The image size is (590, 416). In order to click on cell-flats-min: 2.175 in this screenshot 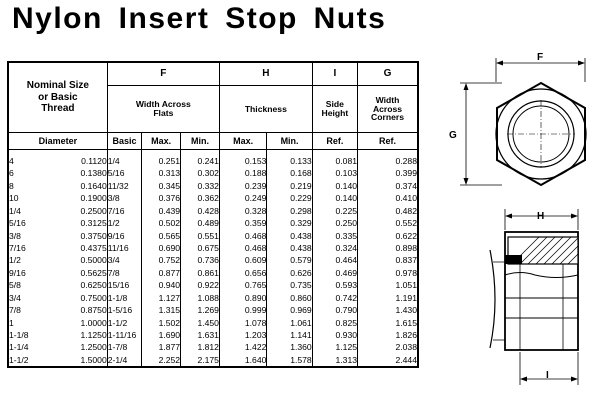, I will do `click(200, 361)`.